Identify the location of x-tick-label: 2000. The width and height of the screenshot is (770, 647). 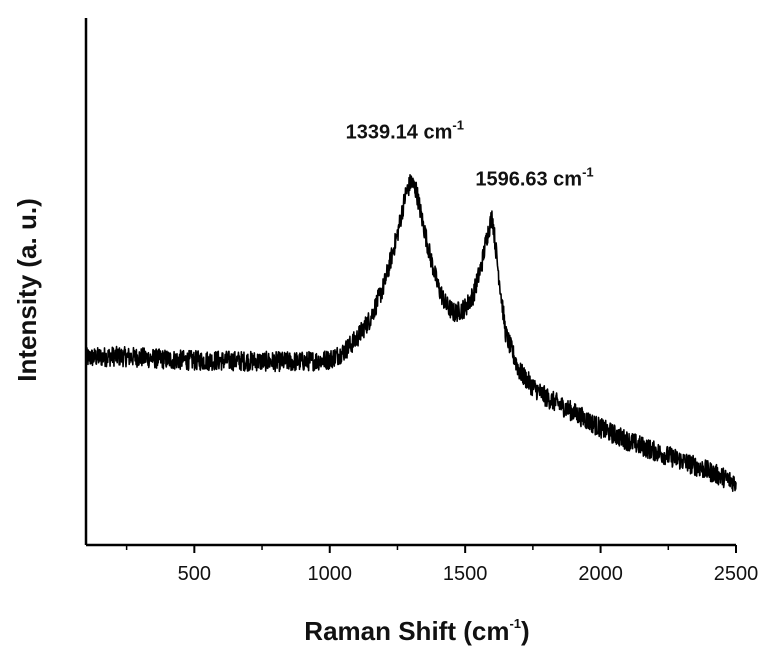
(600, 574).